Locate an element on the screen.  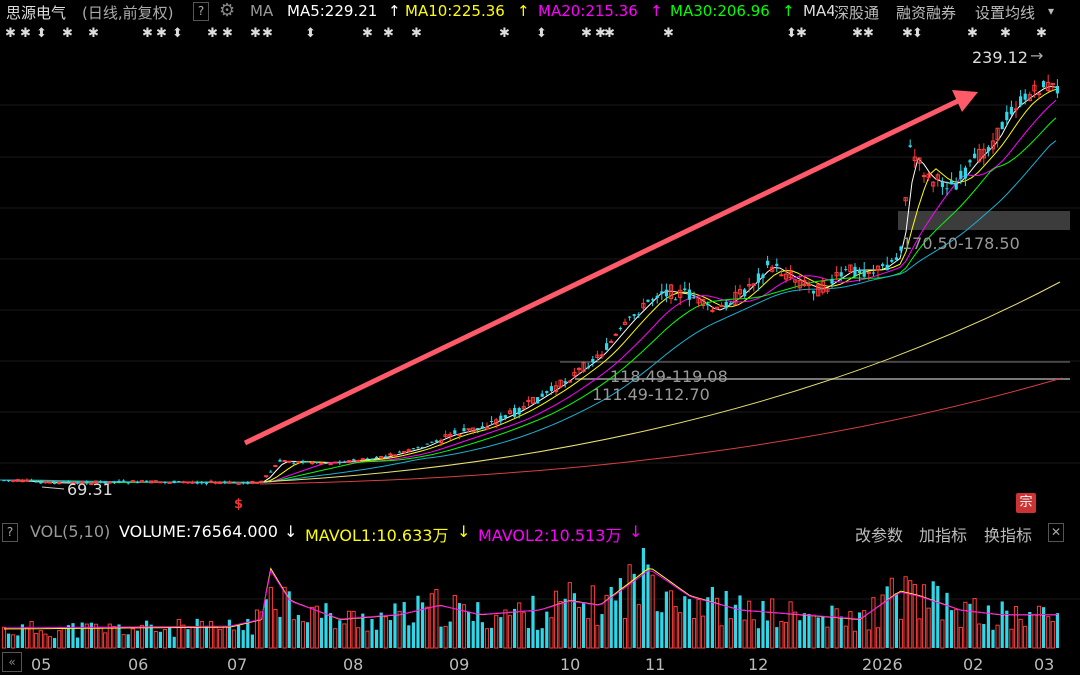
chart-mode: (日线,前复权) is located at coordinates (128, 13).